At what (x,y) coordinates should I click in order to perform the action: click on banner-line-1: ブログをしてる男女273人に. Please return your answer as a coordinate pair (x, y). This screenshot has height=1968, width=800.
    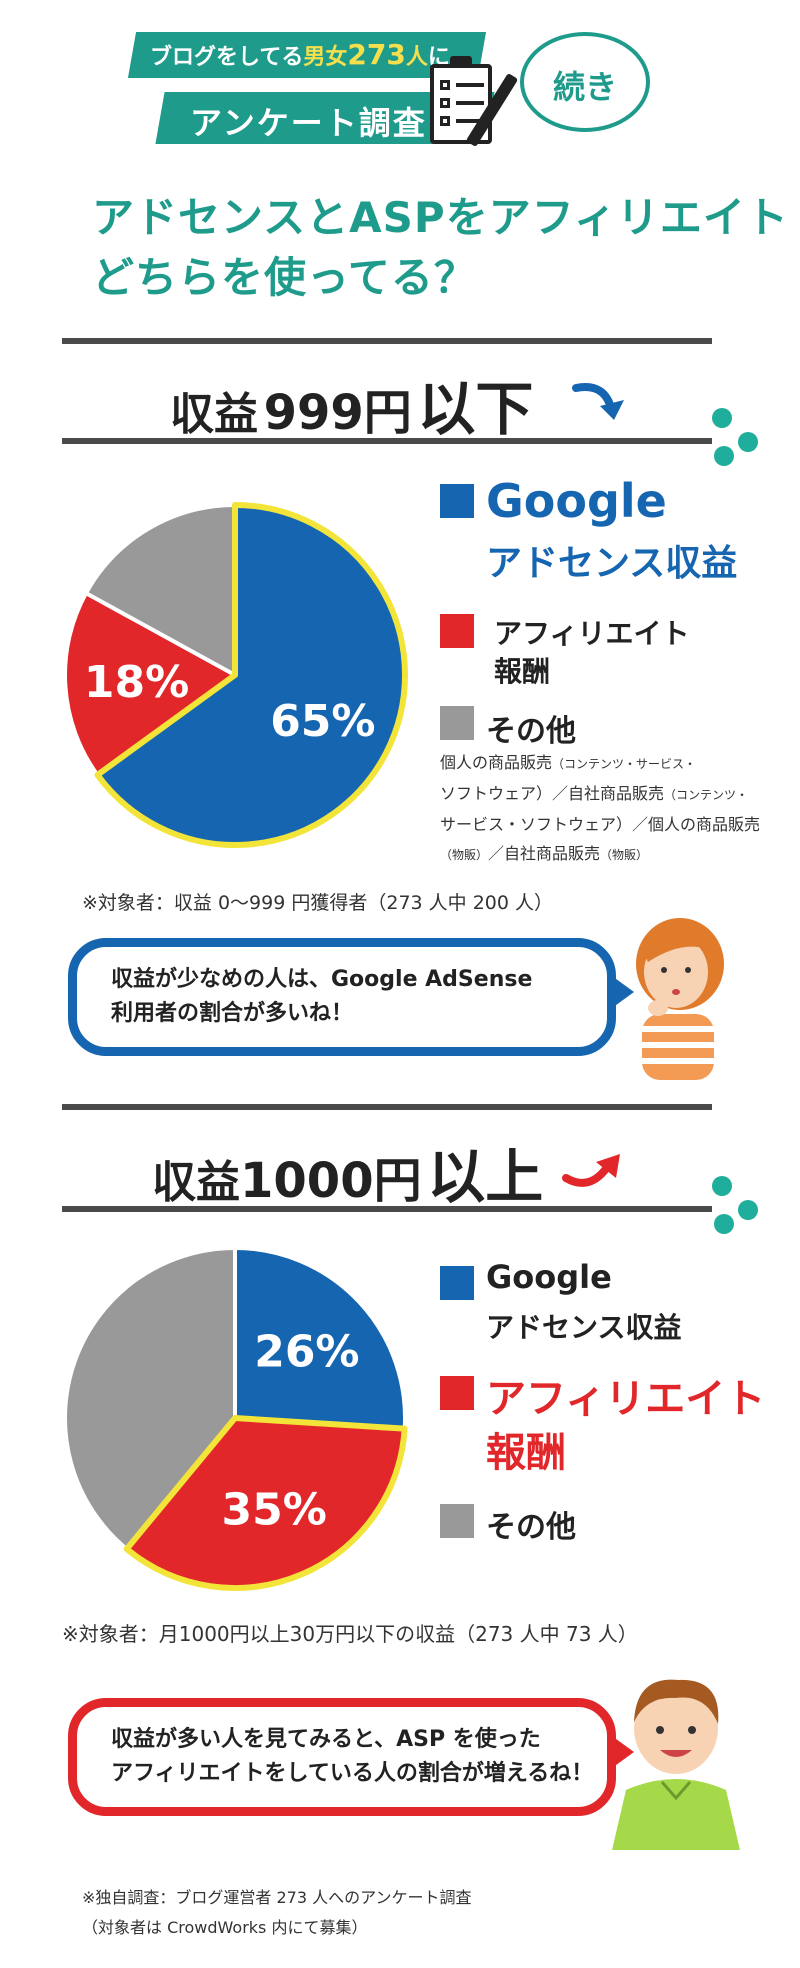
    Looking at the image, I should click on (300, 54).